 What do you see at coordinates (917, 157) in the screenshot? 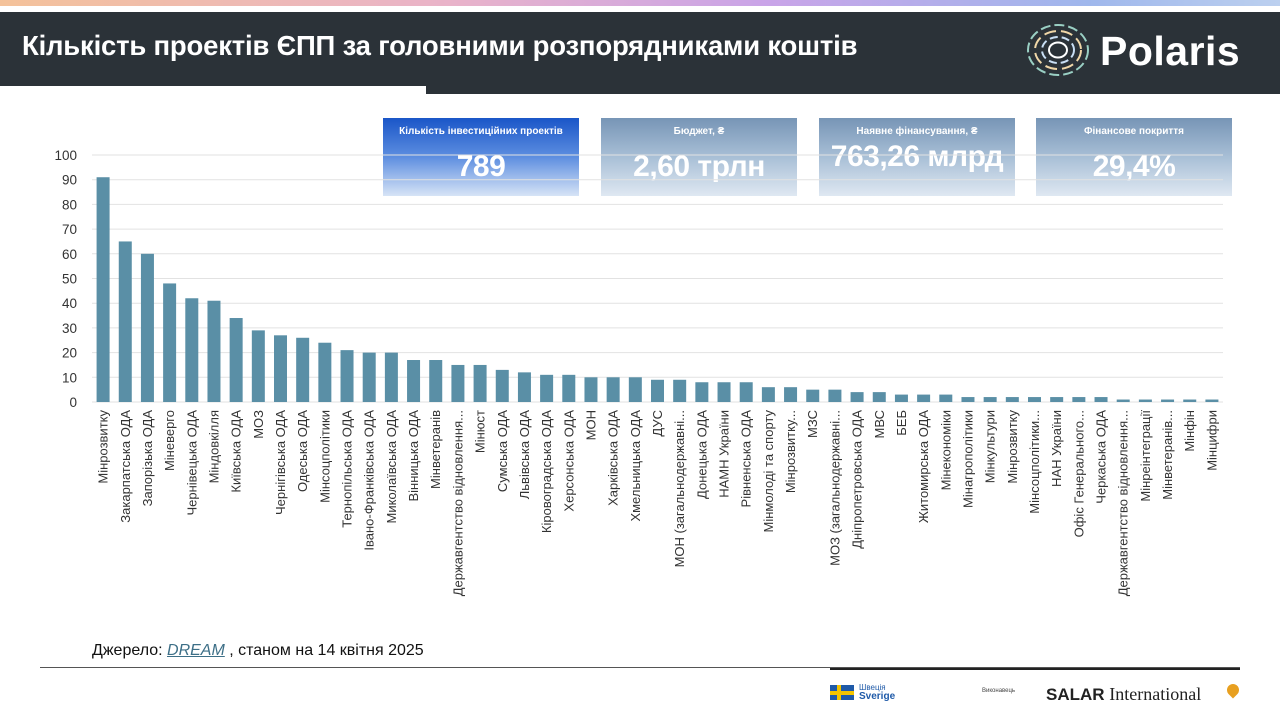
I see `kpi-funding-card: Наявне фінансування, ₴ 763,26 млрд` at bounding box center [917, 157].